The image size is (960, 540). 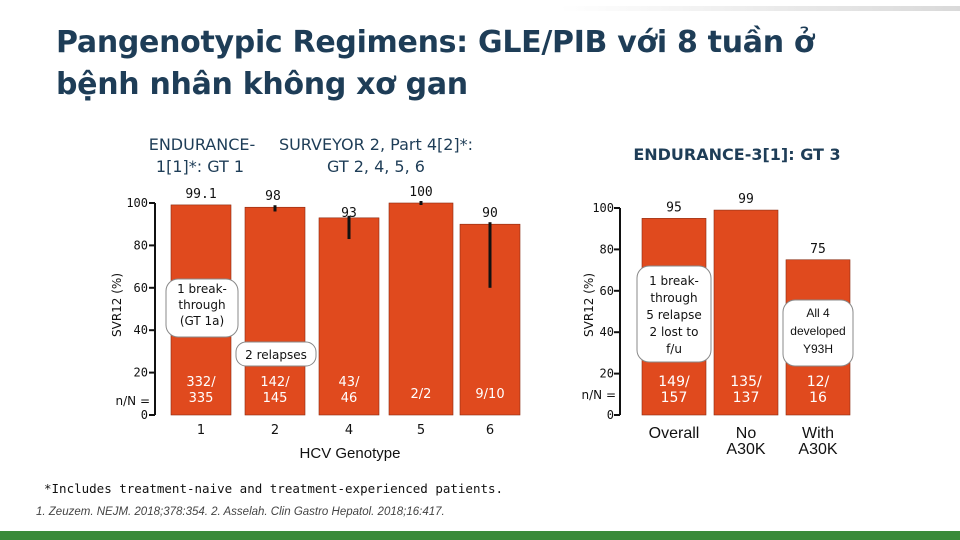 I want to click on value-label: 99.1, so click(x=200, y=194).